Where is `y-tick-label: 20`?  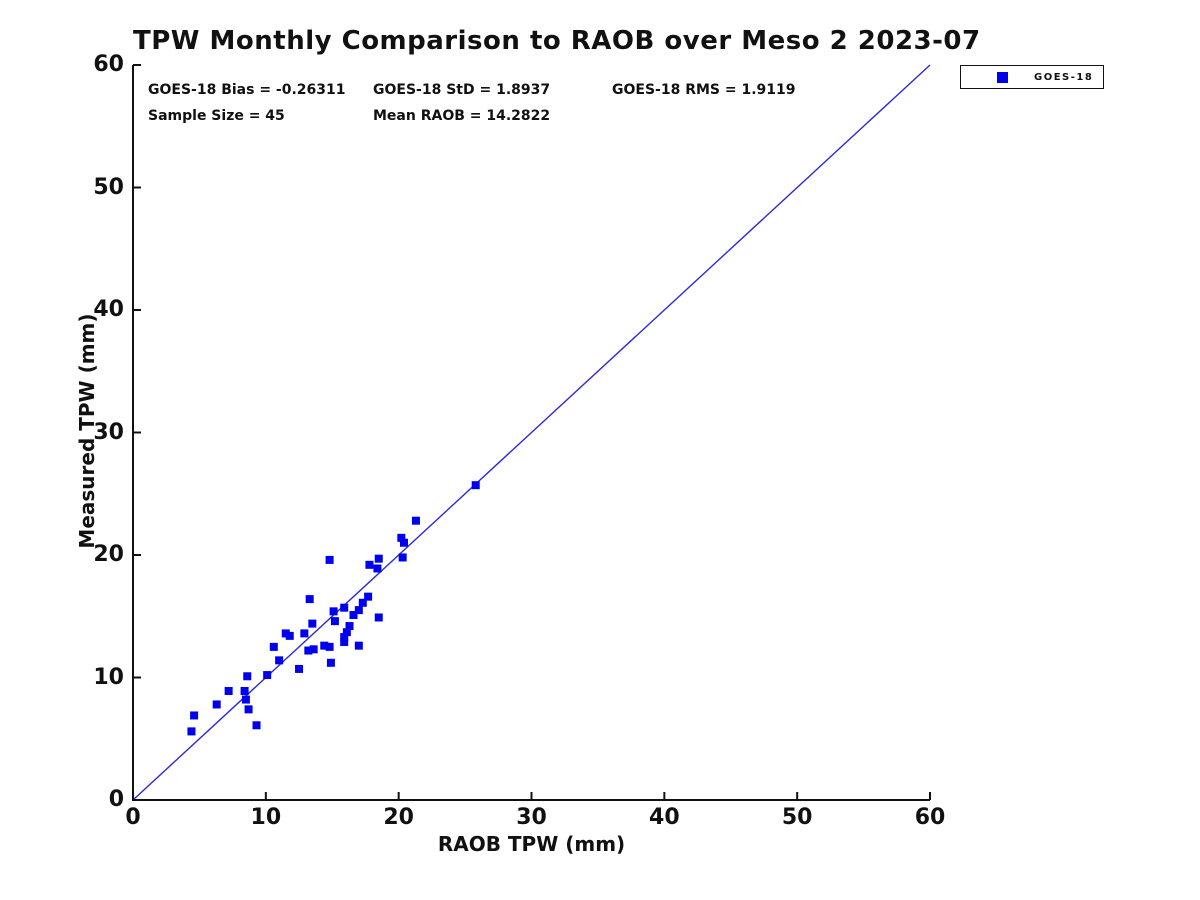
y-tick-label: 20 is located at coordinates (108, 554).